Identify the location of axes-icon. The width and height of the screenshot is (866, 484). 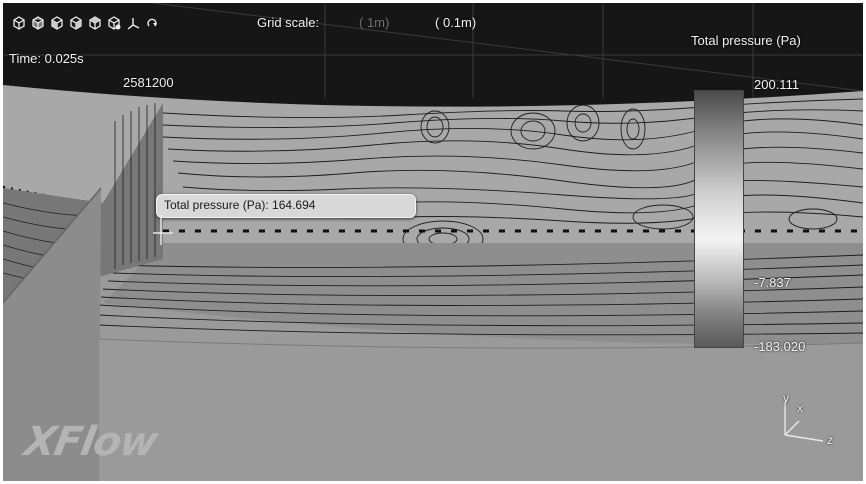
(133, 23).